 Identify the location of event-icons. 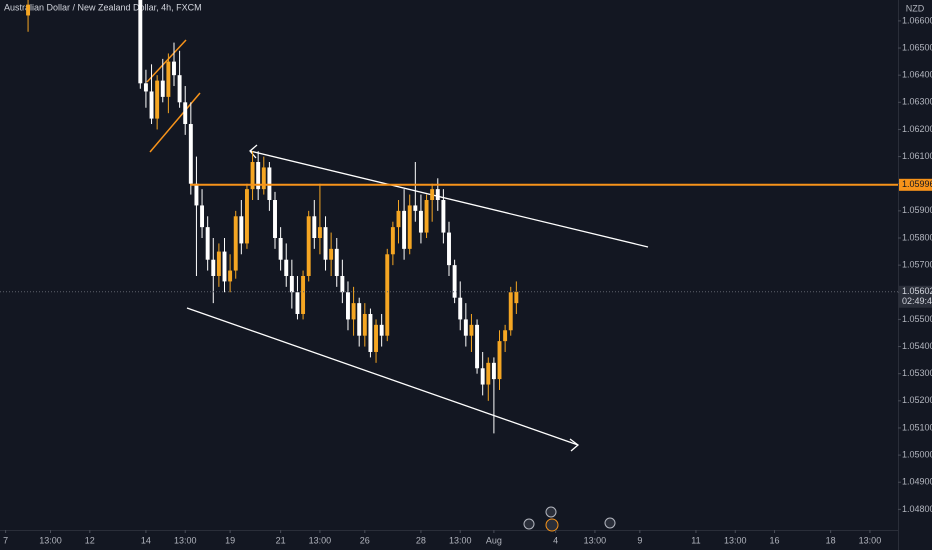
(569, 519).